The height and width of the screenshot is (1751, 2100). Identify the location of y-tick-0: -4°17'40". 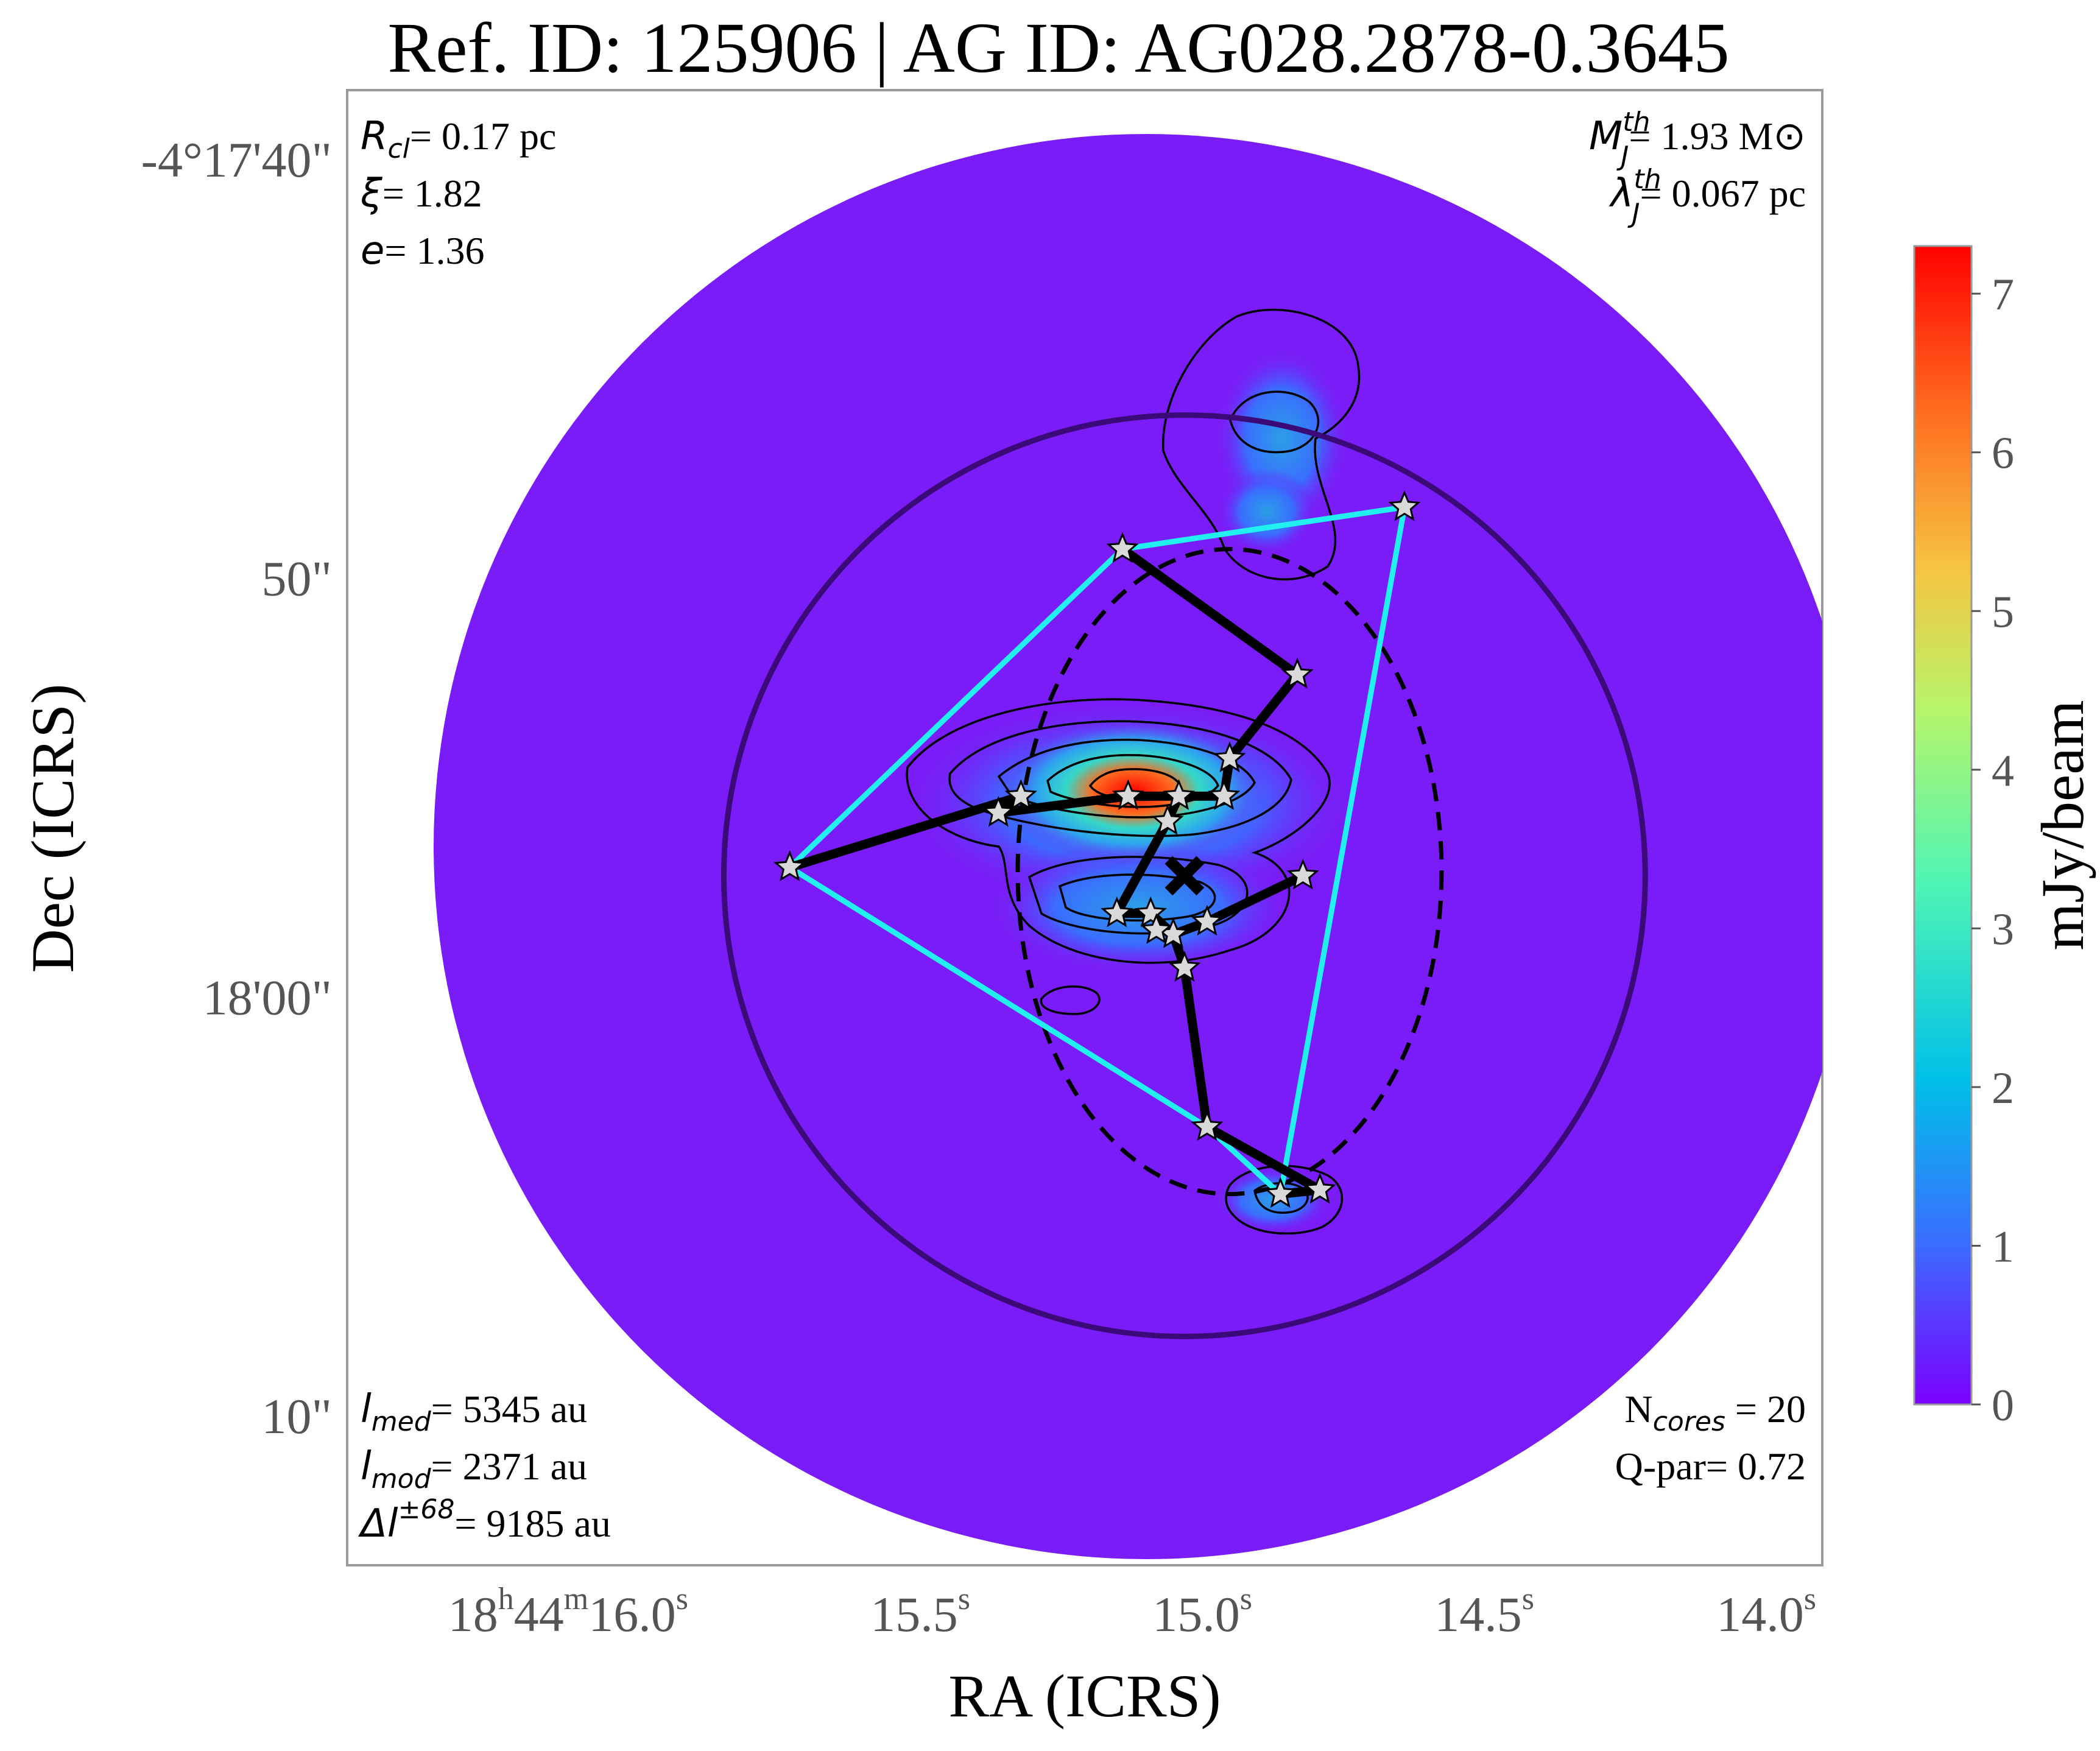
(237, 160).